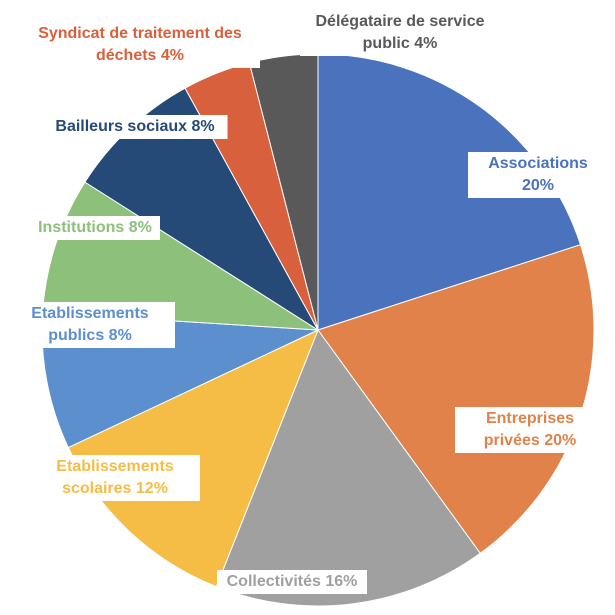 The width and height of the screenshot is (615, 615). What do you see at coordinates (538, 163) in the screenshot?
I see `category-name: Associations` at bounding box center [538, 163].